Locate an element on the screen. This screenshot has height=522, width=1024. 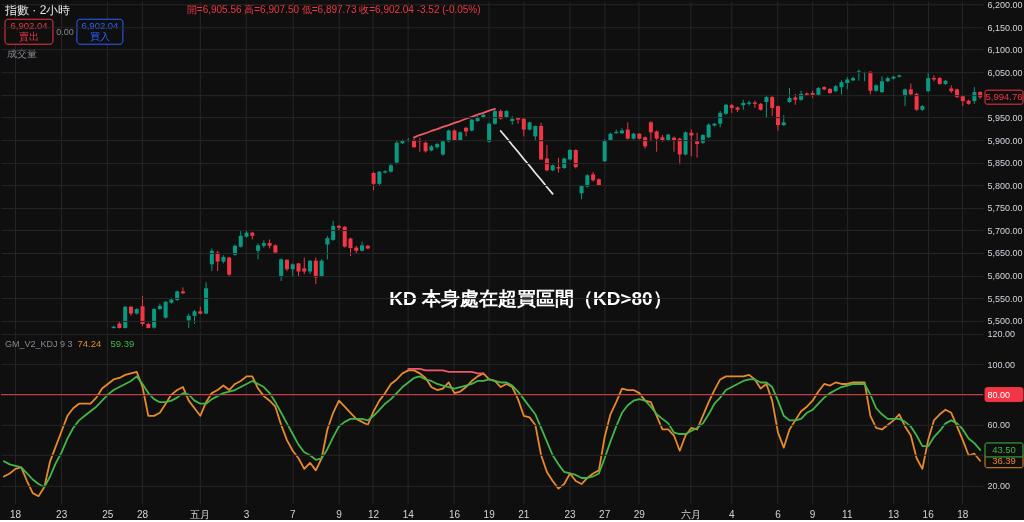
x-tick-label: 25 is located at coordinates (108, 515).